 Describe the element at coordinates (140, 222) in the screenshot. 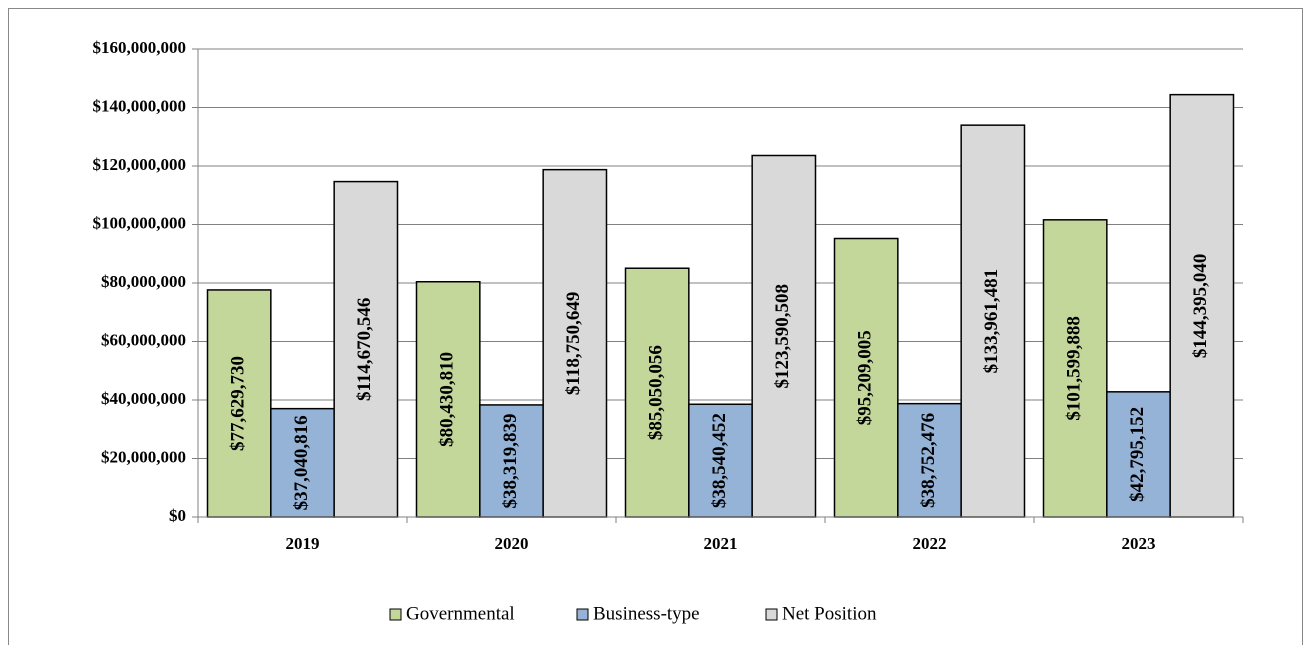

I see `y-tick-label: $100,000,000` at that location.